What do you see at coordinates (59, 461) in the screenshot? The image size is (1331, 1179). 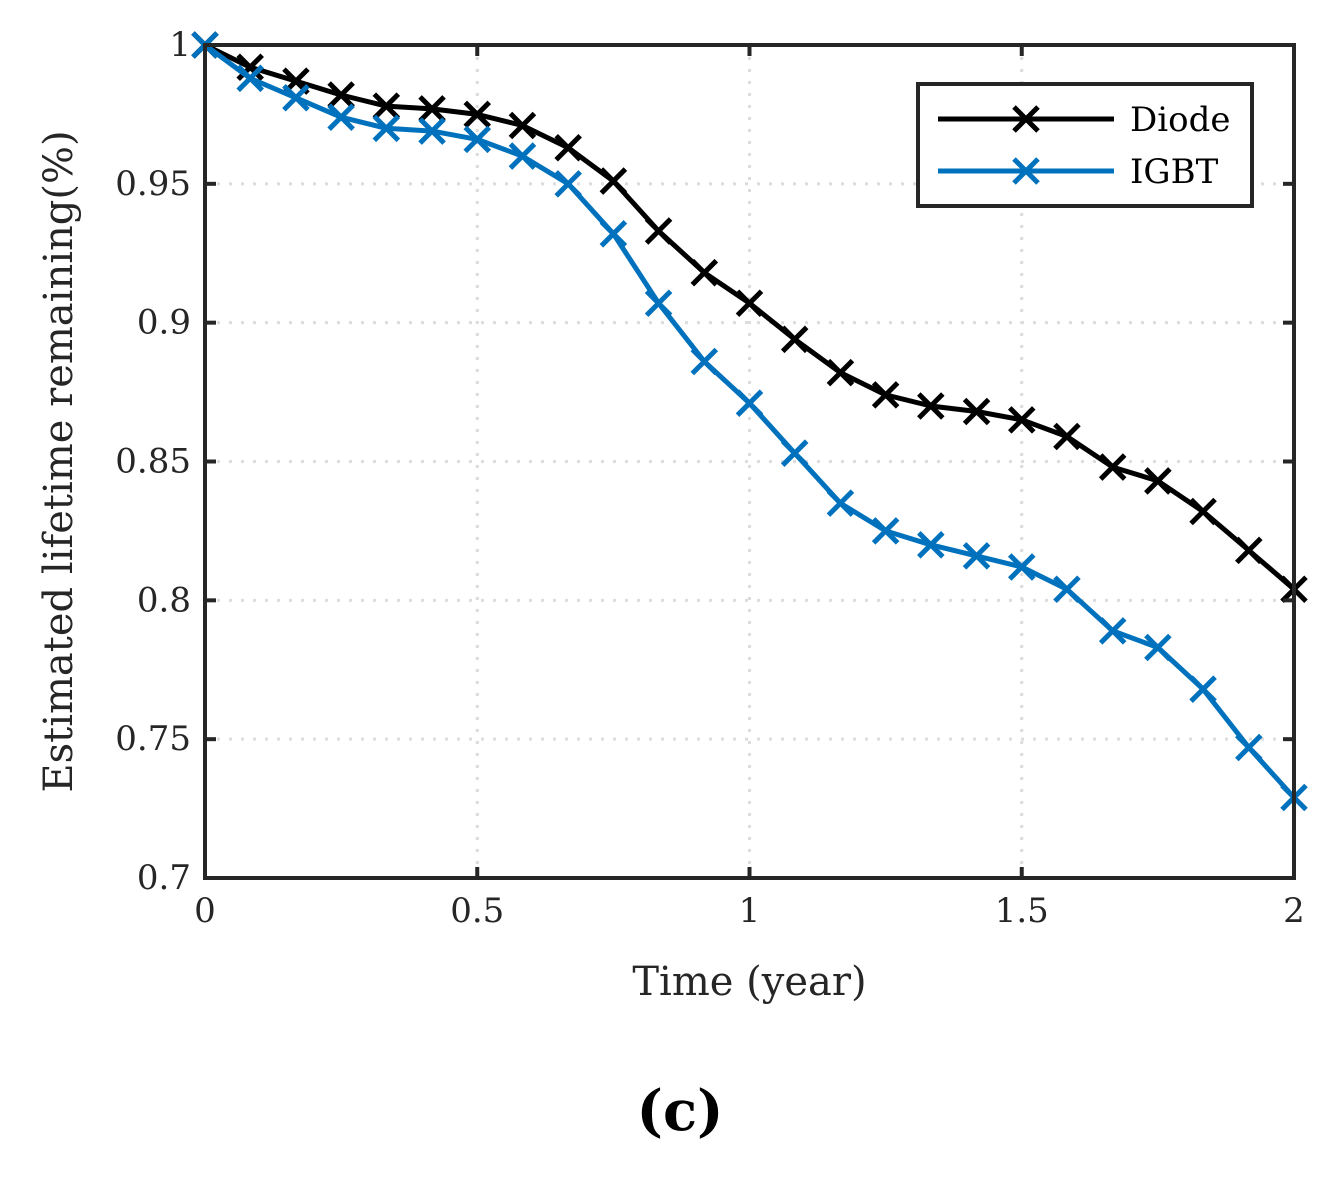 I see `y-axis-label: Estimated lifetime remaining(%)` at bounding box center [59, 461].